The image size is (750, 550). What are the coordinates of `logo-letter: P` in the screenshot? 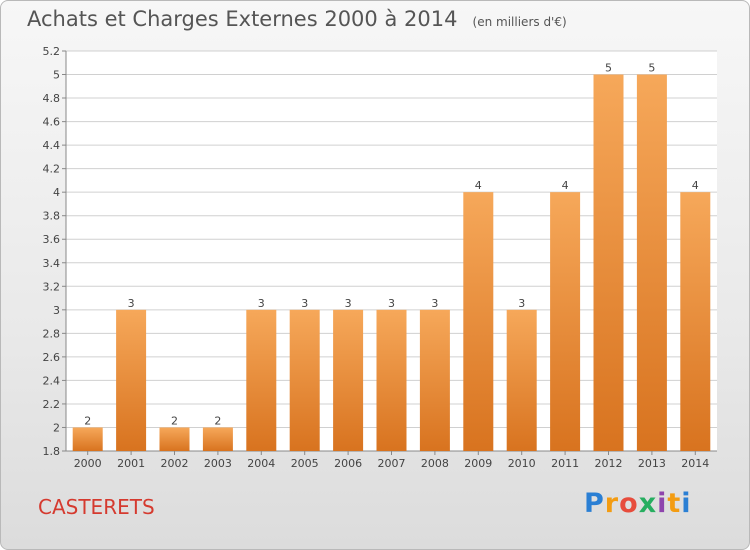 It's located at (594, 503).